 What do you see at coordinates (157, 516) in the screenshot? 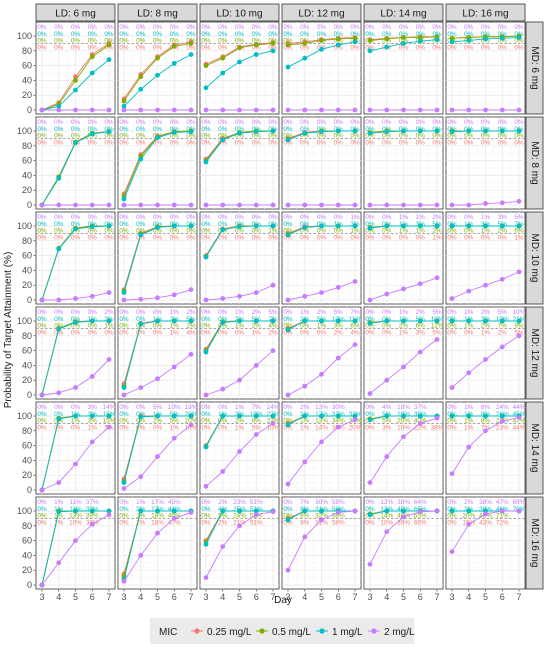
I see `risk-label: 18%` at bounding box center [157, 516].